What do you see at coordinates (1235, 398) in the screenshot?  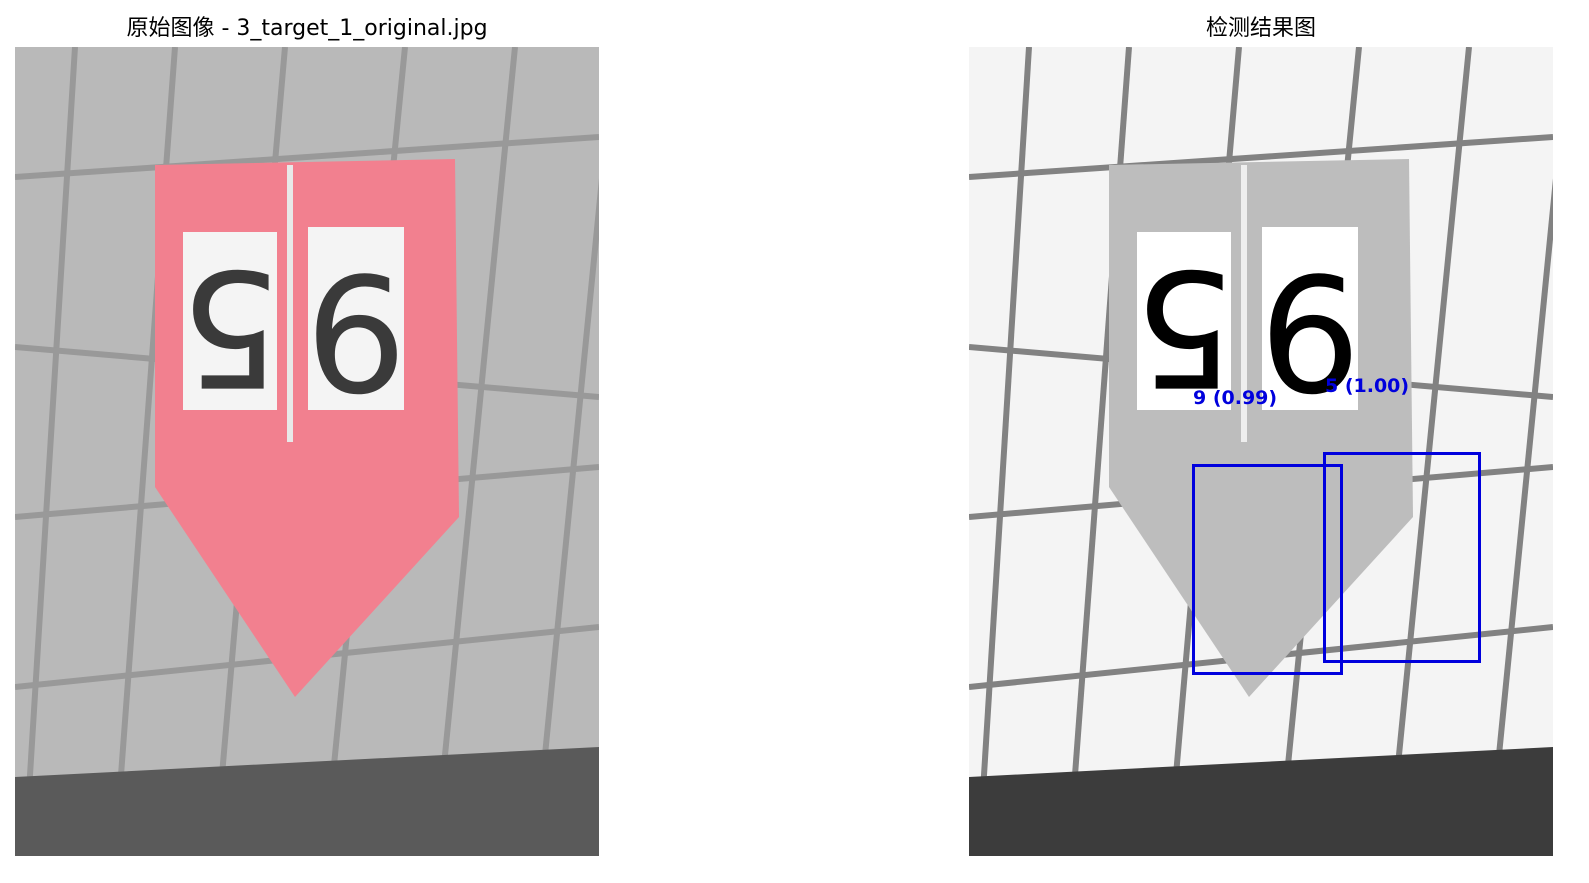 I see `detection-label-9: 9 (0.99)` at bounding box center [1235, 398].